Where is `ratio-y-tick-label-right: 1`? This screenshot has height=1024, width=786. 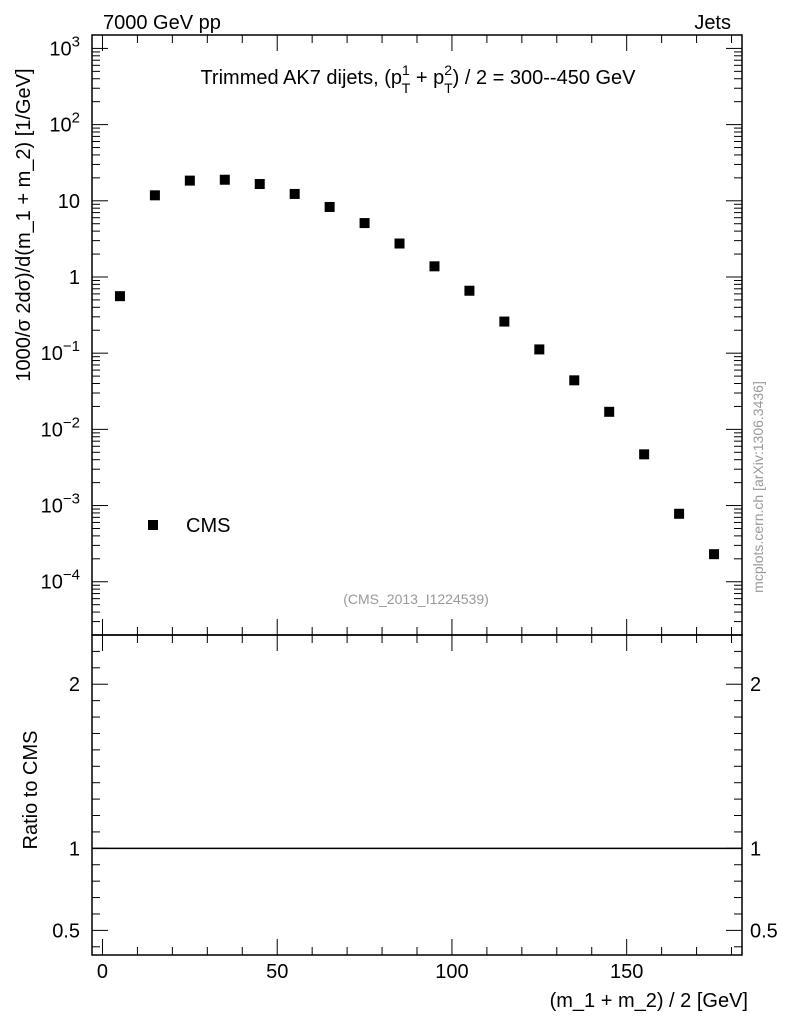 ratio-y-tick-label-right: 1 is located at coordinates (755, 849).